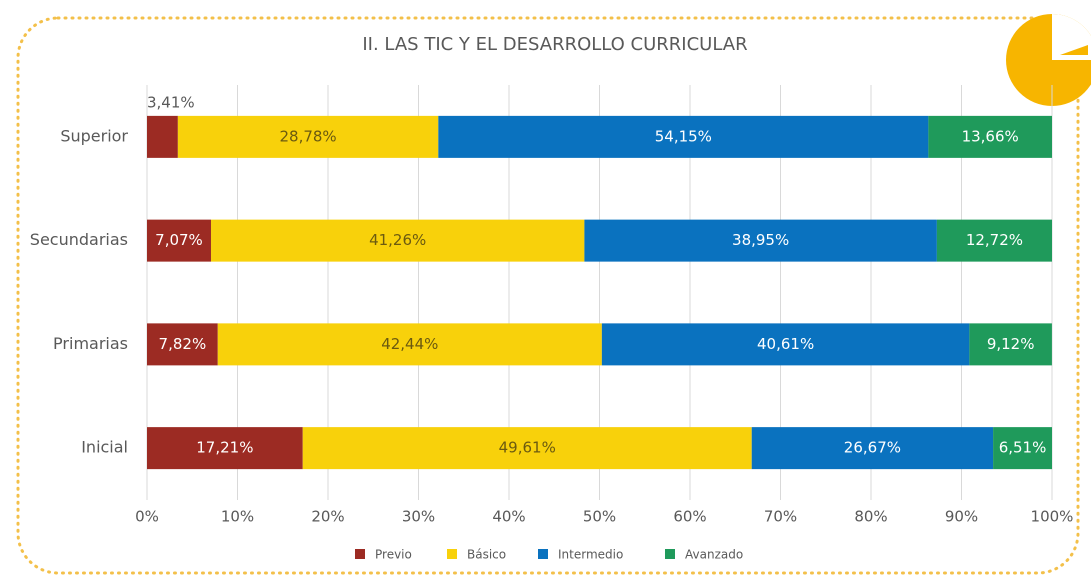 The height and width of the screenshot is (579, 1091). What do you see at coordinates (79, 239) in the screenshot?
I see `y-tick-label: Secundarias` at bounding box center [79, 239].